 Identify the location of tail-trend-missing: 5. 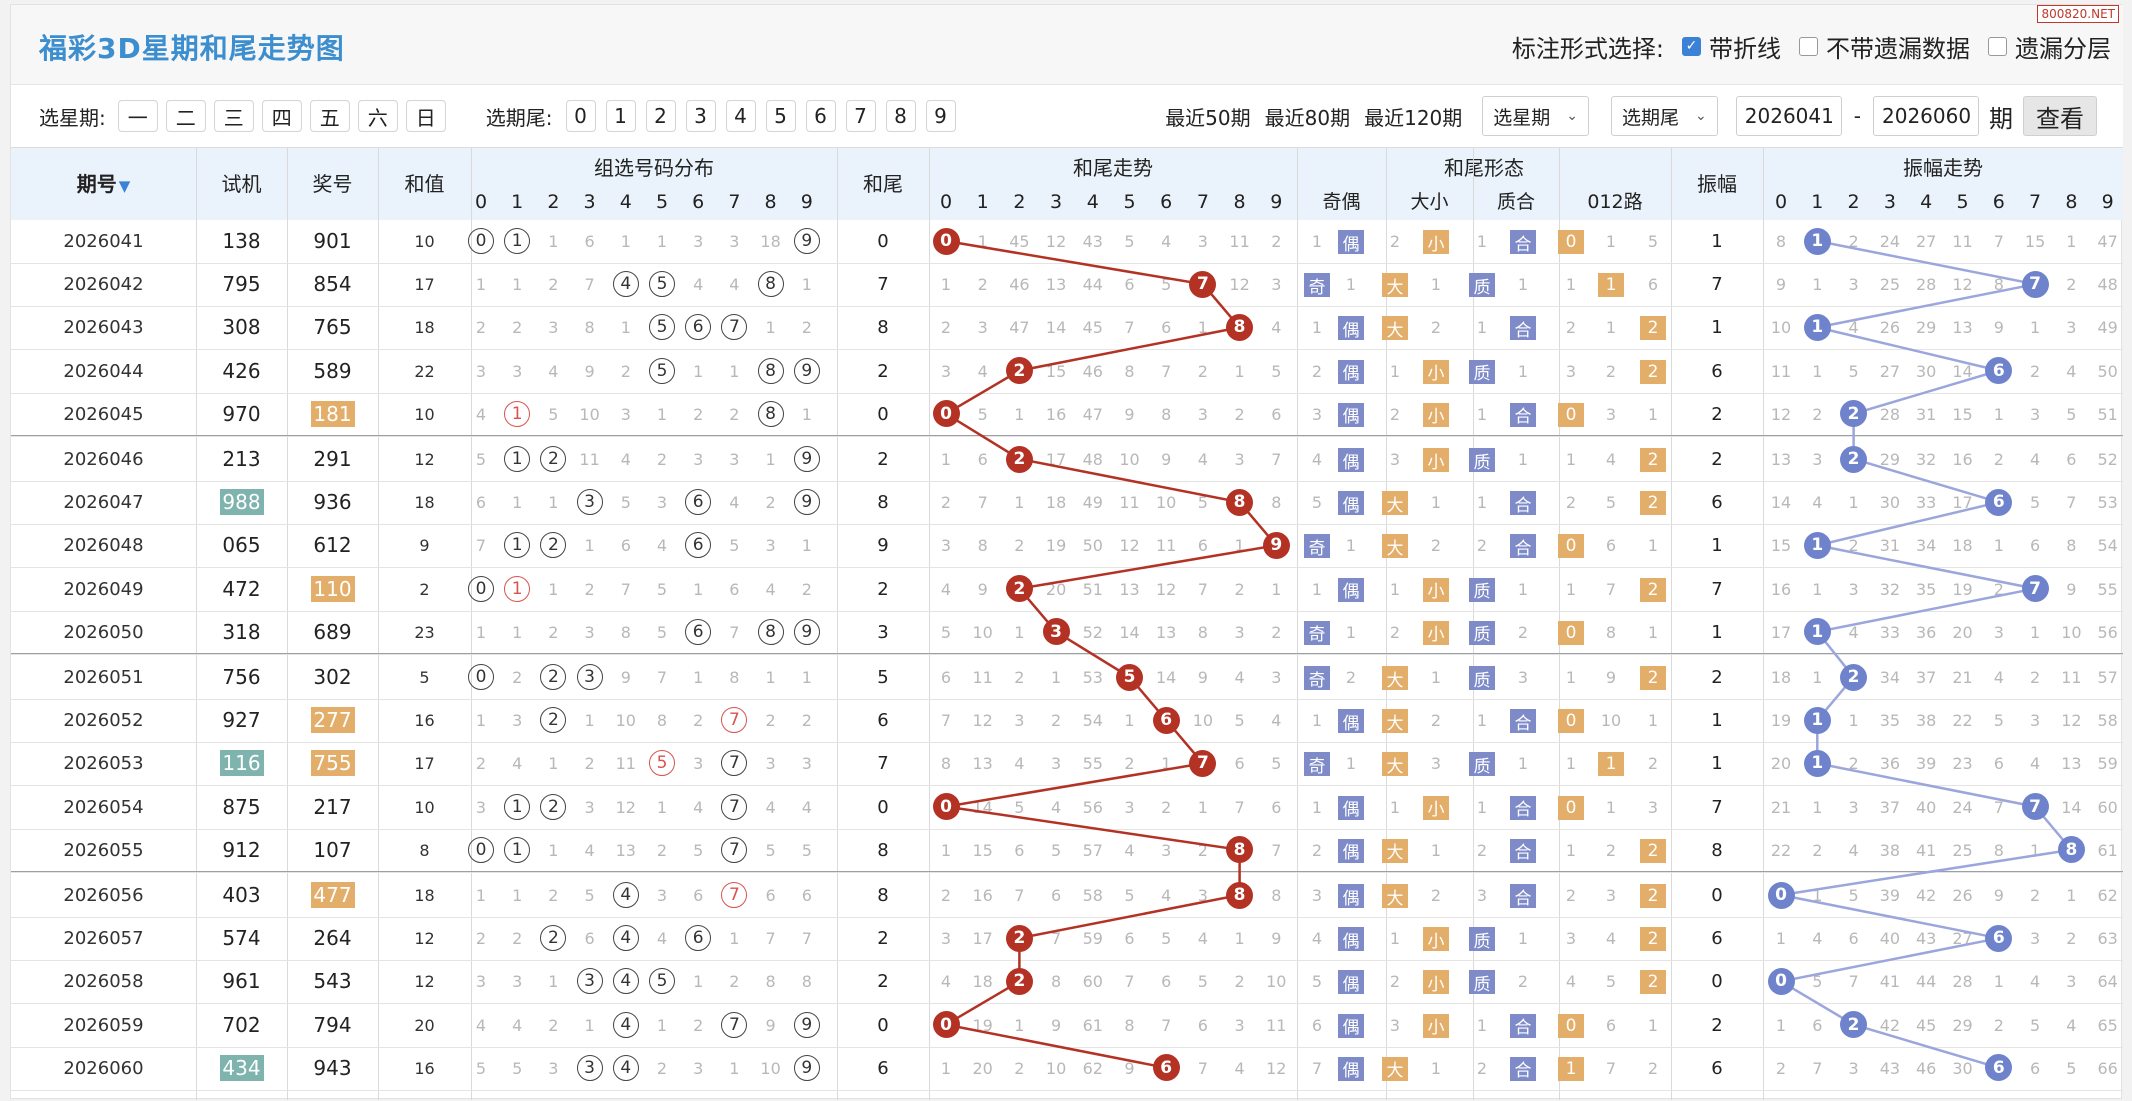
(1019, 807).